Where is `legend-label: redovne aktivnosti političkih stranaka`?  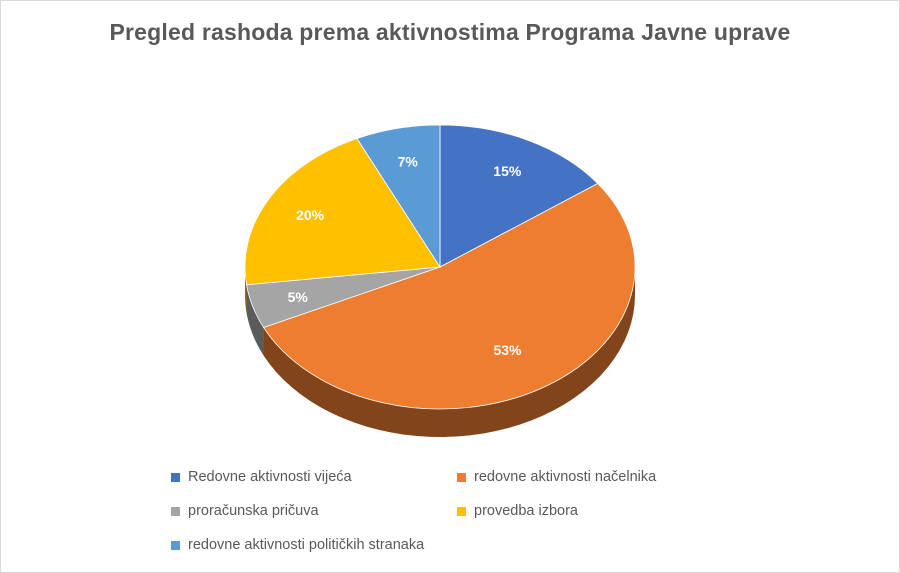 legend-label: redovne aktivnosti političkih stranaka is located at coordinates (306, 545).